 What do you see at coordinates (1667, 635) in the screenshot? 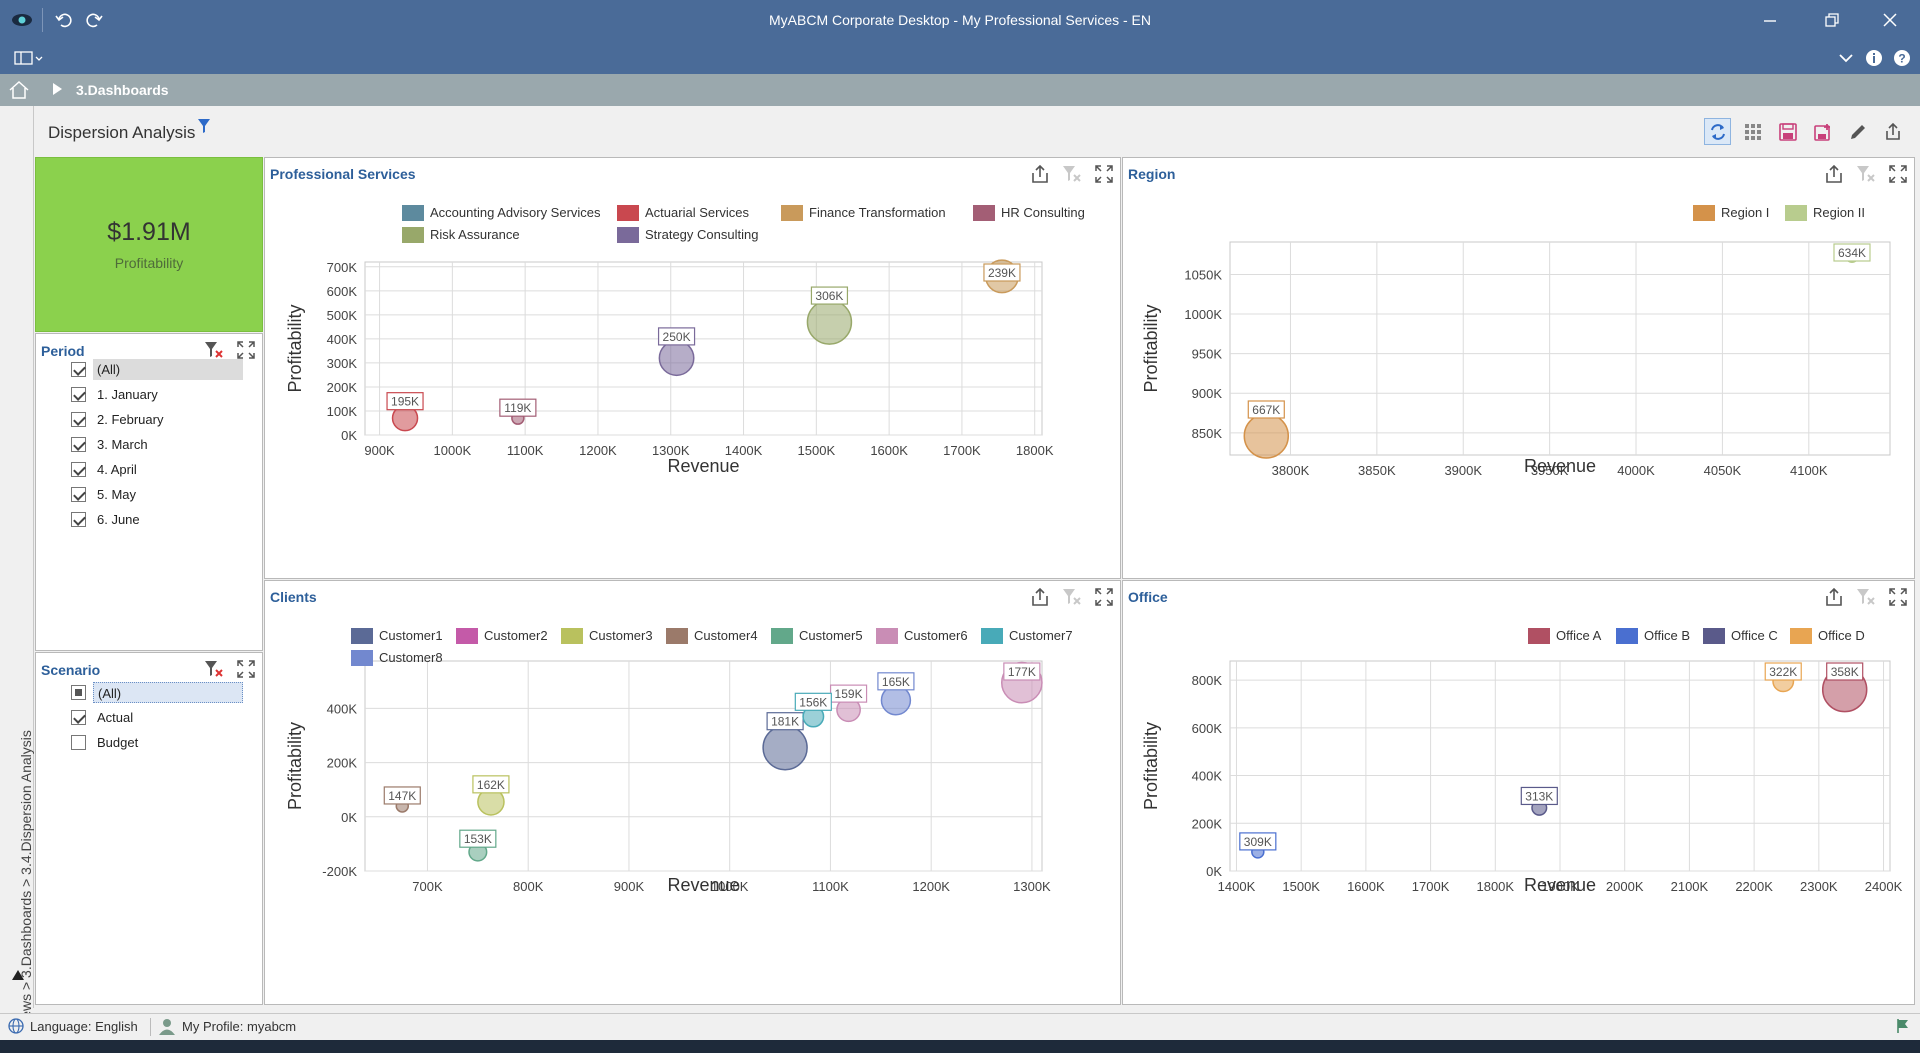
I see `legend-label: Office B` at bounding box center [1667, 635].